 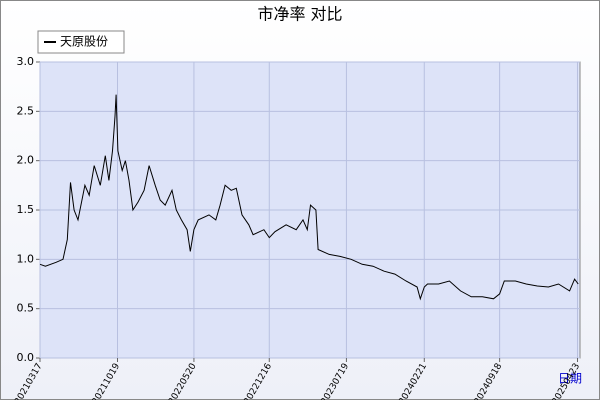 I want to click on y-tick-label: 0.5, so click(x=26, y=308).